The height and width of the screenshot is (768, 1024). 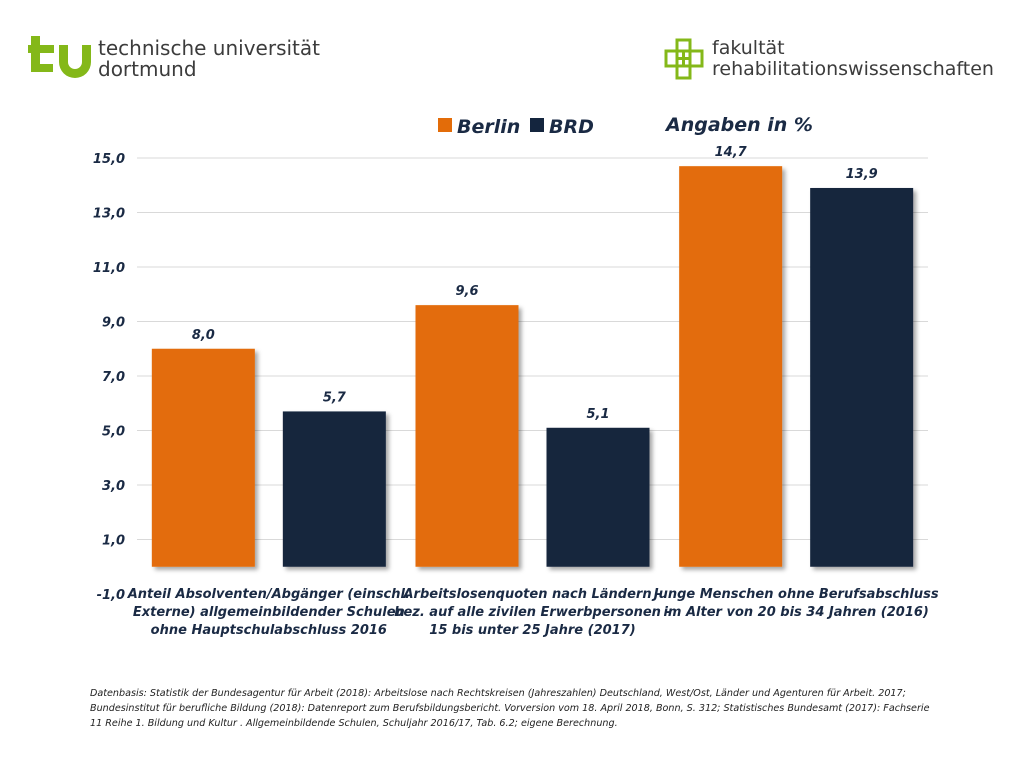 I want to click on faculty-logo-text: fakultät rehabilitationswissenschaften, so click(x=853, y=59).